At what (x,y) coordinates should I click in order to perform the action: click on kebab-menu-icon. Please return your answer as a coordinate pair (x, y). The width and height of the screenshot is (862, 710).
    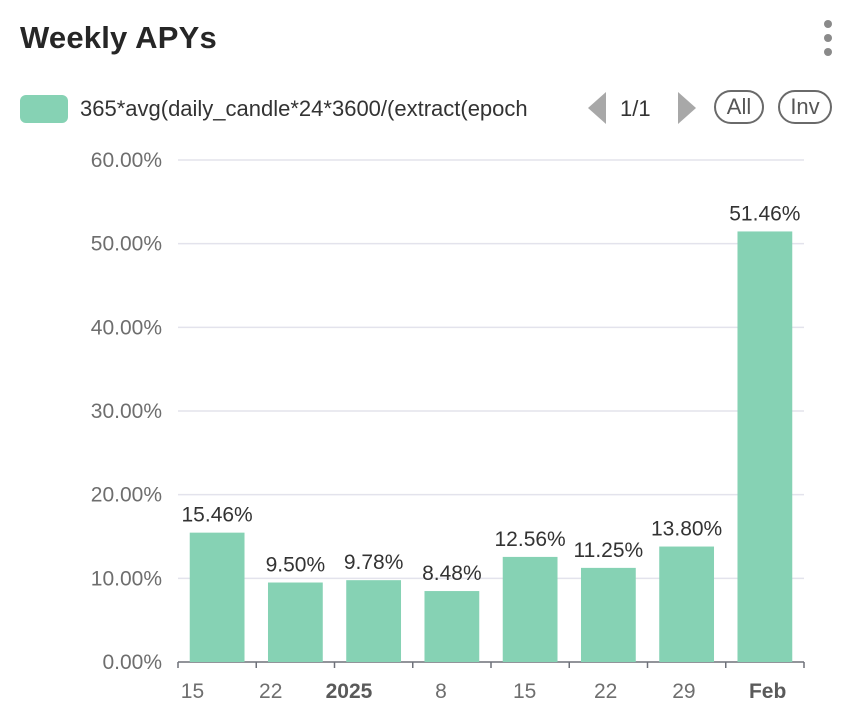
    Looking at the image, I should click on (828, 38).